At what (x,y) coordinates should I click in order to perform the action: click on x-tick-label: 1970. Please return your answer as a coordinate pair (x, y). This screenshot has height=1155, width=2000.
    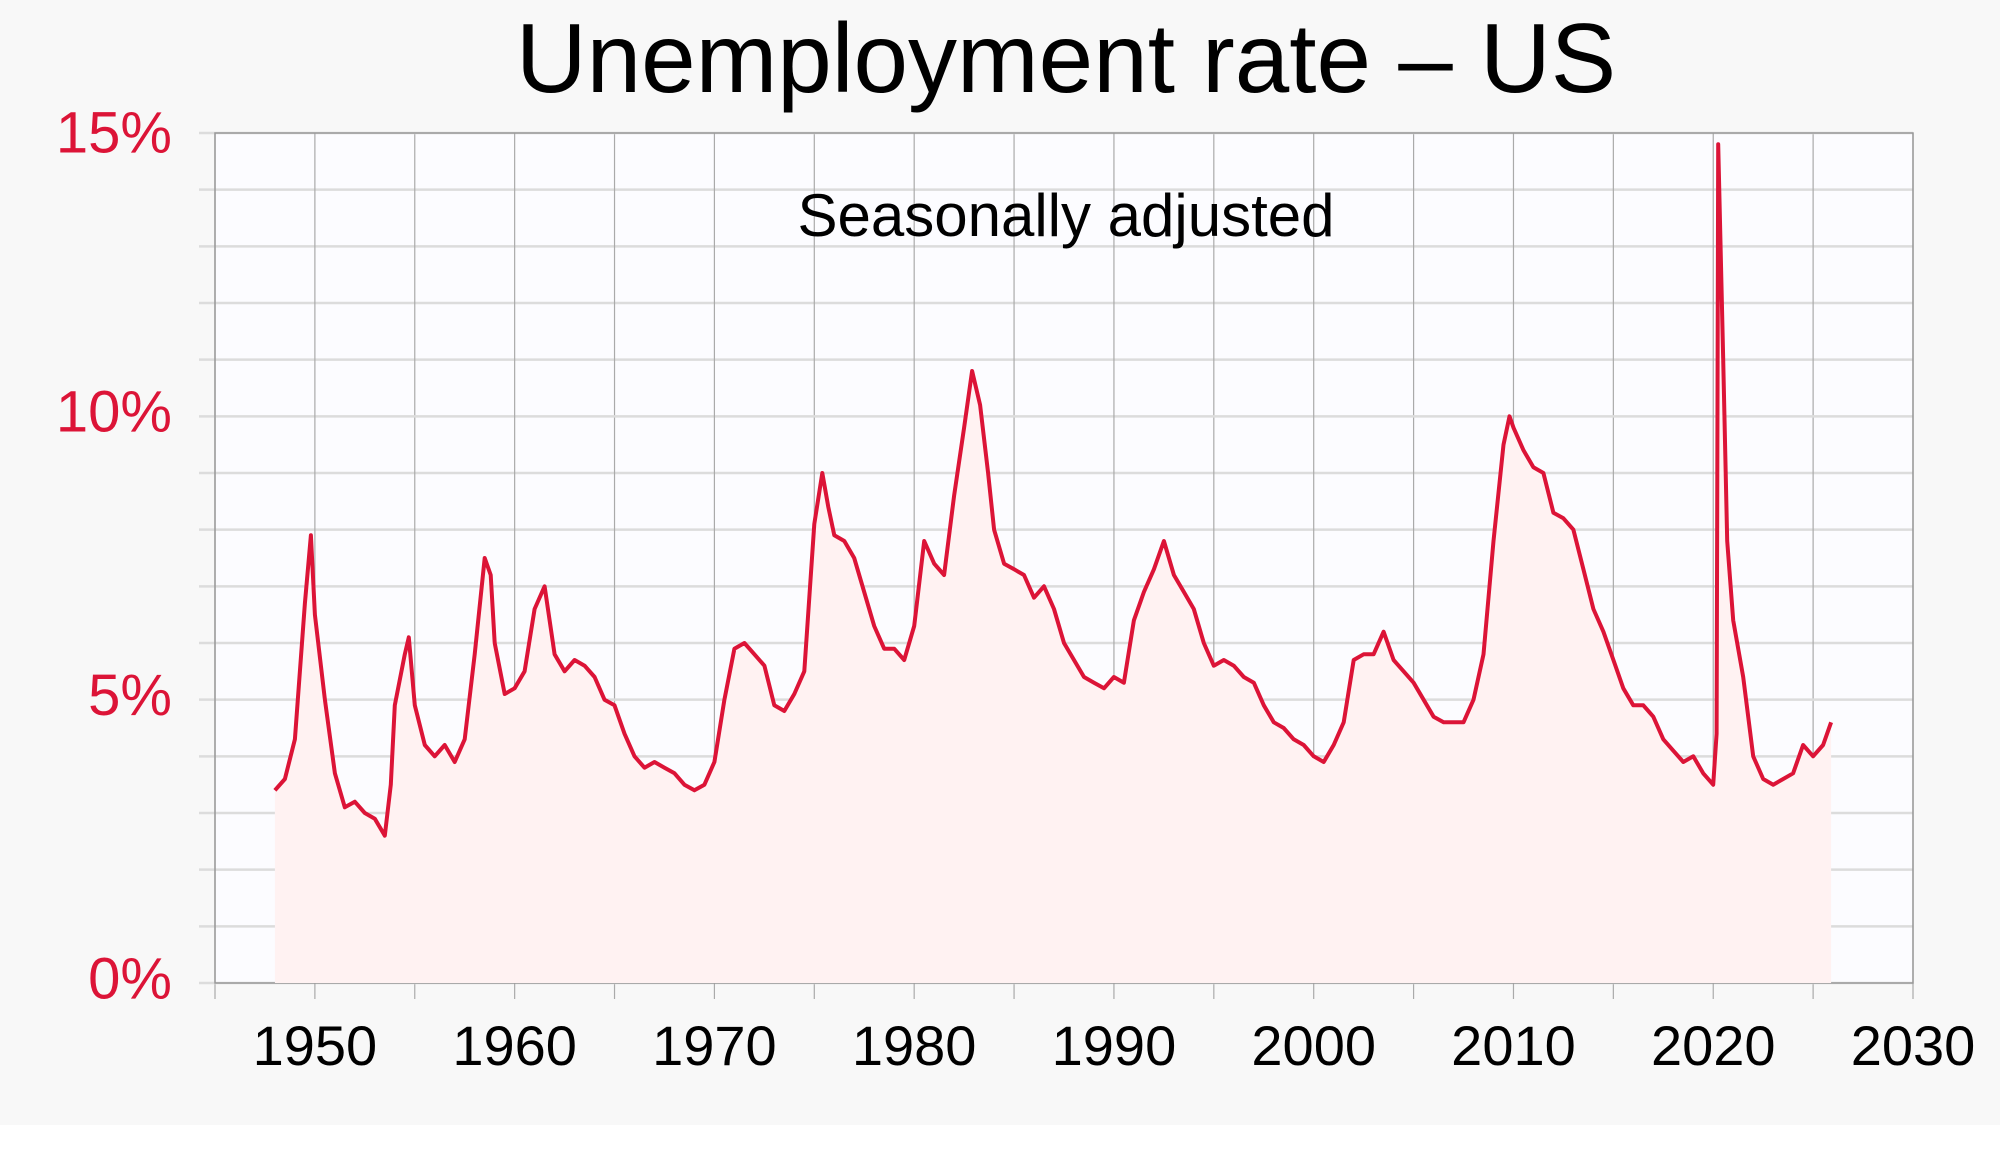
    Looking at the image, I should click on (714, 1045).